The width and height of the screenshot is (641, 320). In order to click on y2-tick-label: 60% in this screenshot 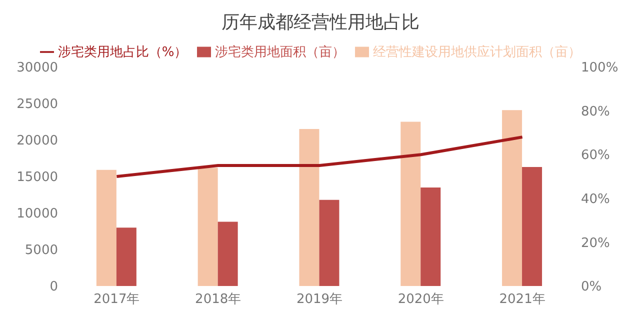, I will do `click(595, 156)`.